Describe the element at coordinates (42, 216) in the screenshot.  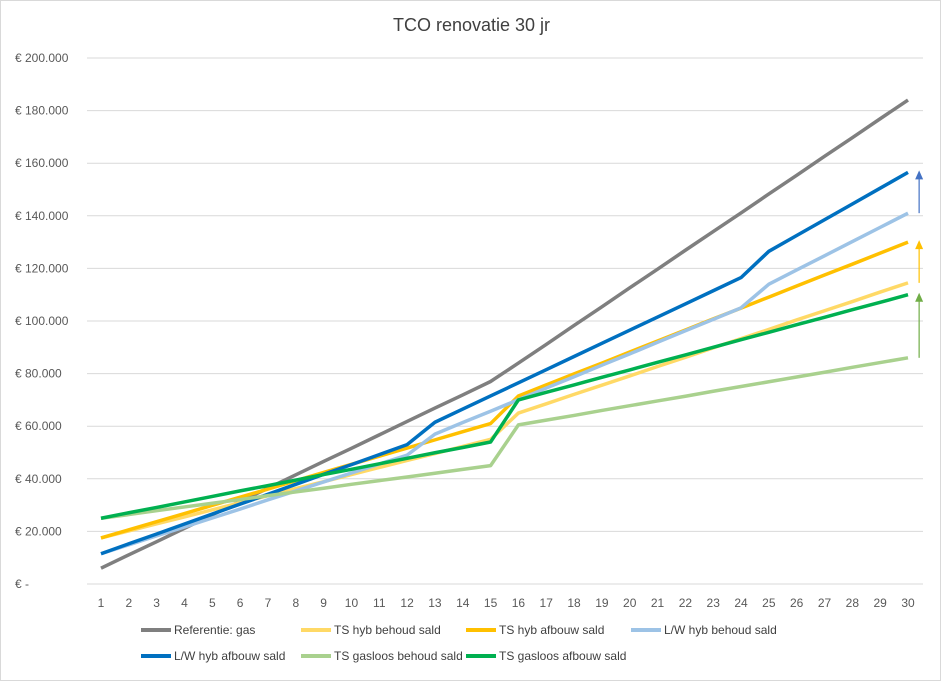
I see `y-tick-label: € 140.000` at that location.